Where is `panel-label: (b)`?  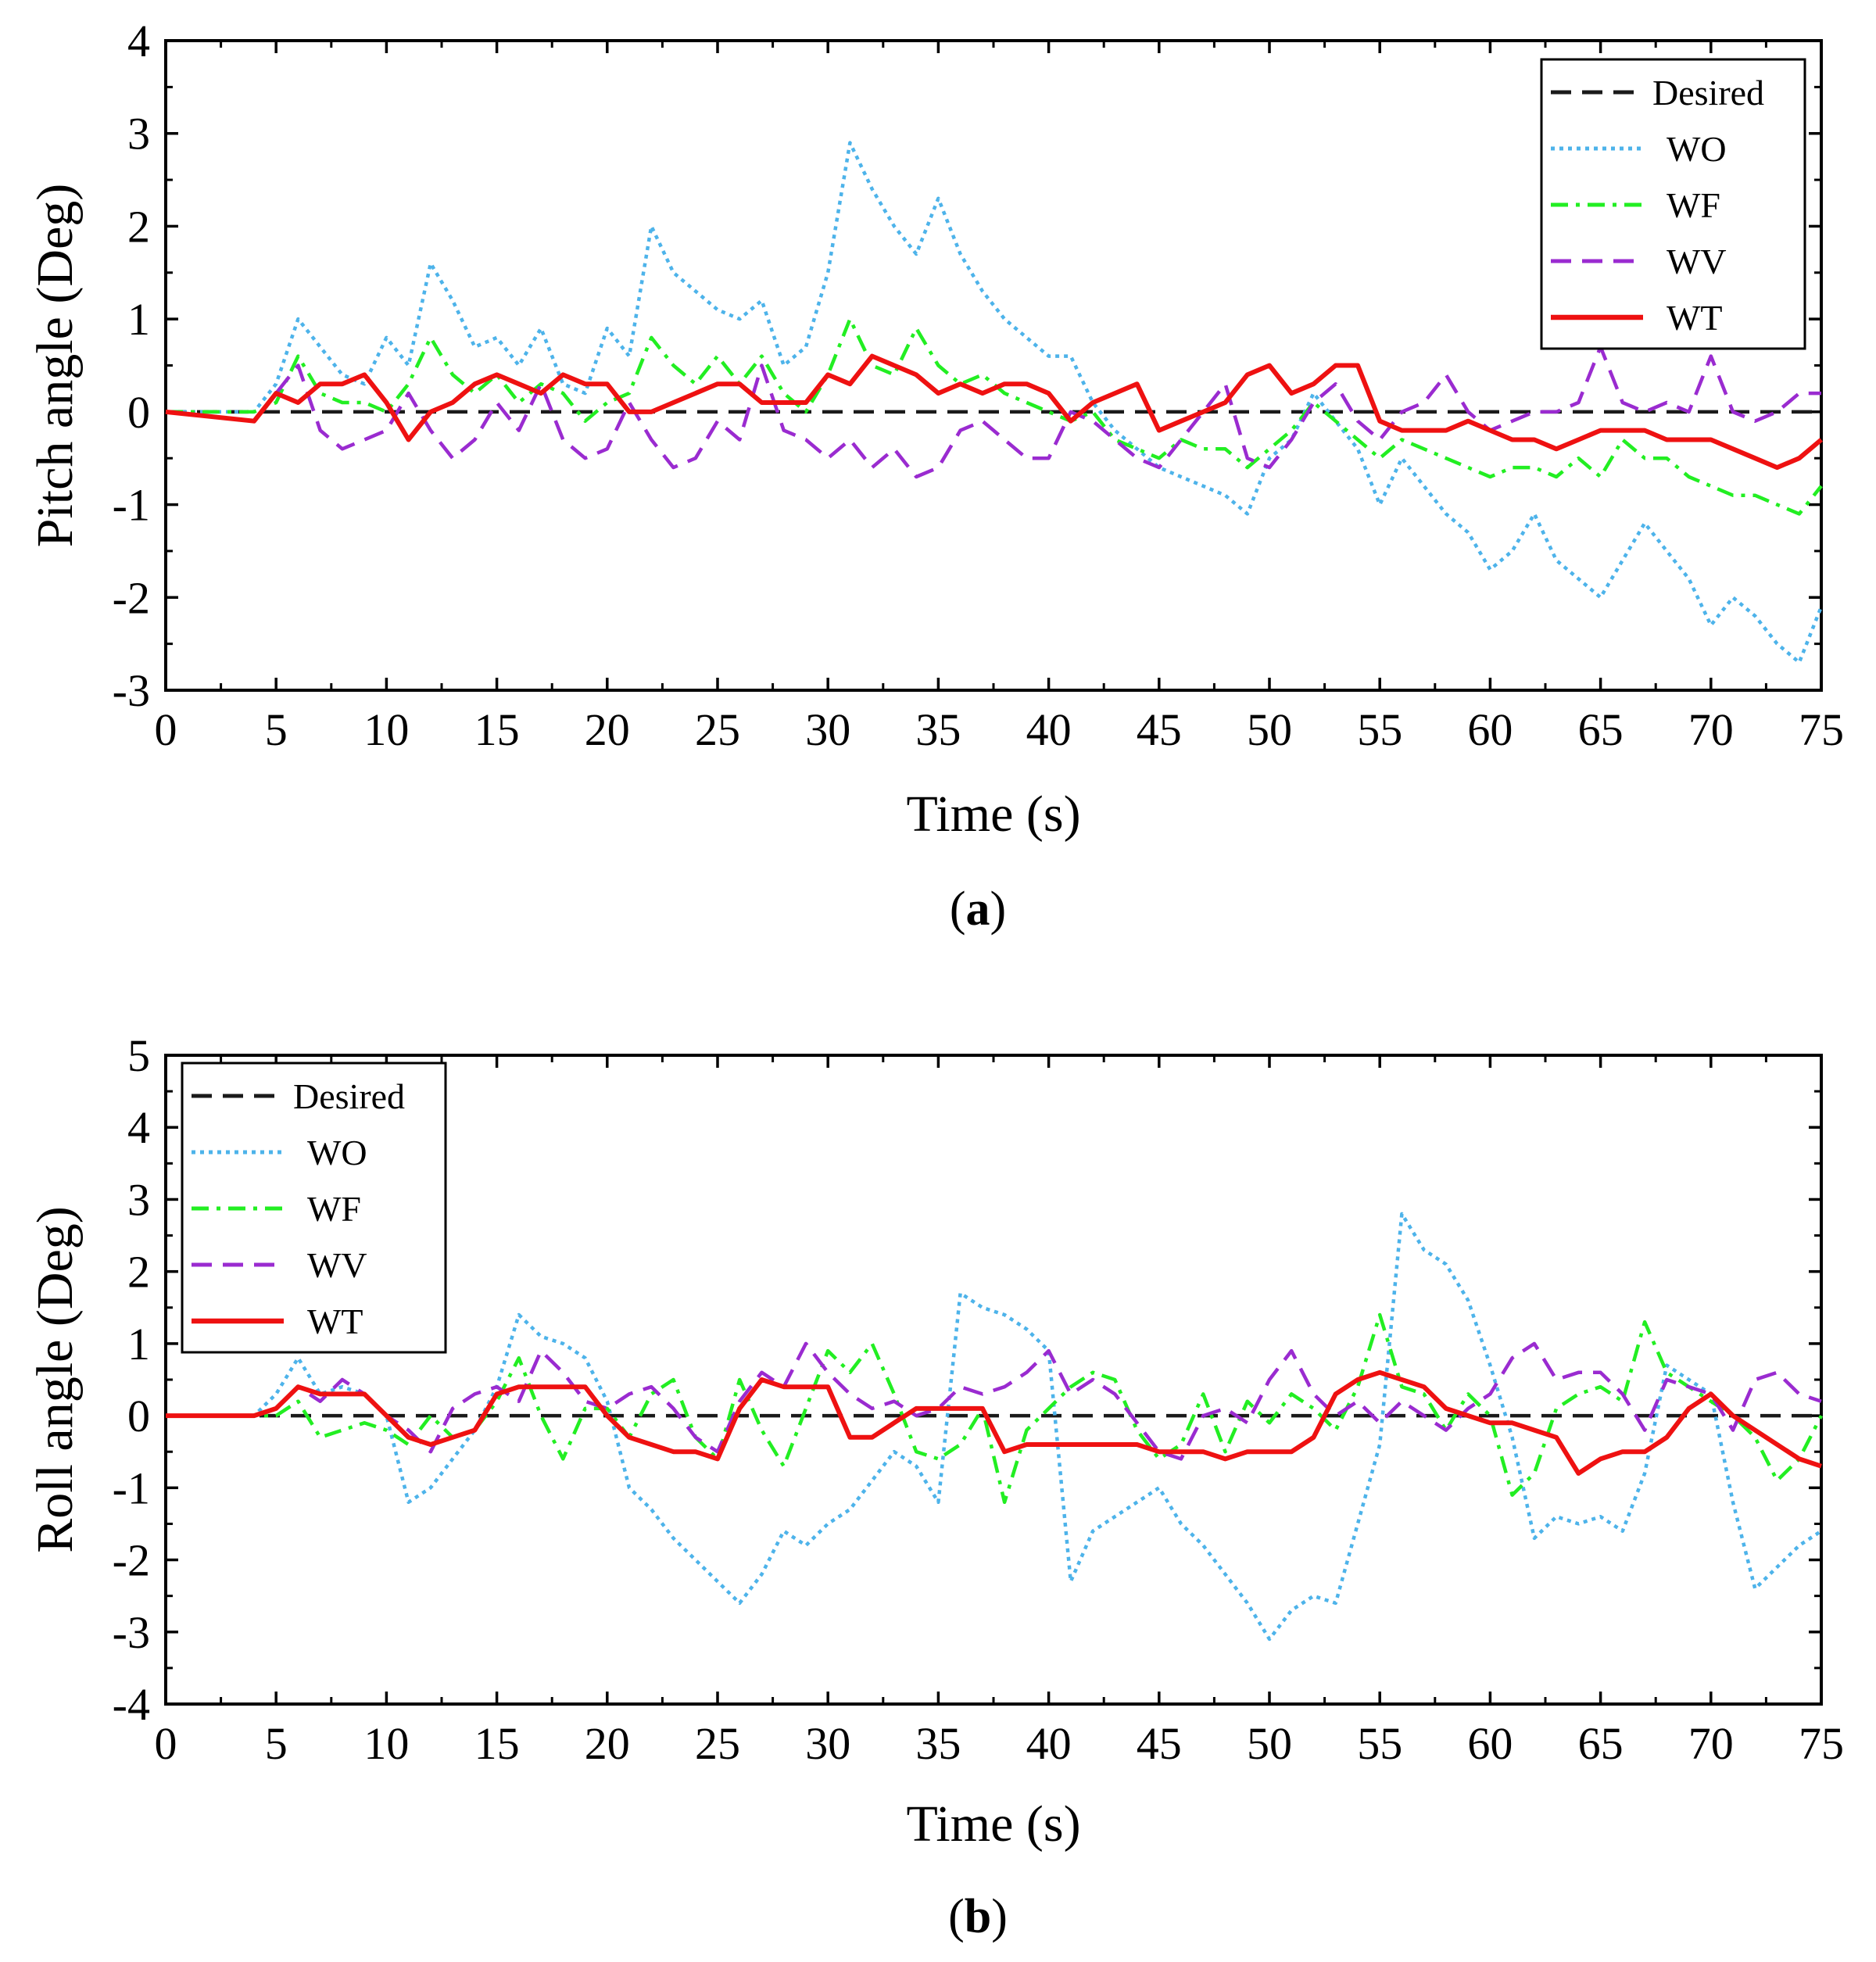 panel-label: (b) is located at coordinates (978, 1917).